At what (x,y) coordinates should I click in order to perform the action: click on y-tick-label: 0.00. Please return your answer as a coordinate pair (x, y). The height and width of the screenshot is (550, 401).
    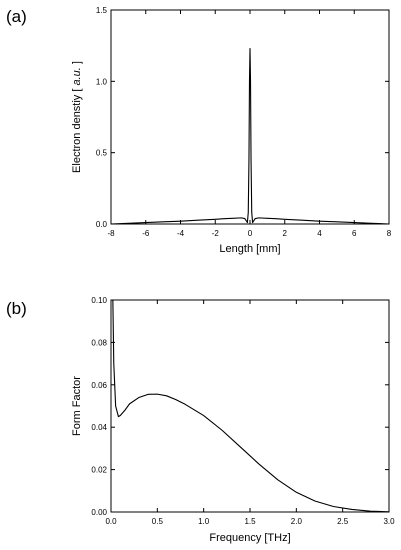
    Looking at the image, I should click on (99, 512).